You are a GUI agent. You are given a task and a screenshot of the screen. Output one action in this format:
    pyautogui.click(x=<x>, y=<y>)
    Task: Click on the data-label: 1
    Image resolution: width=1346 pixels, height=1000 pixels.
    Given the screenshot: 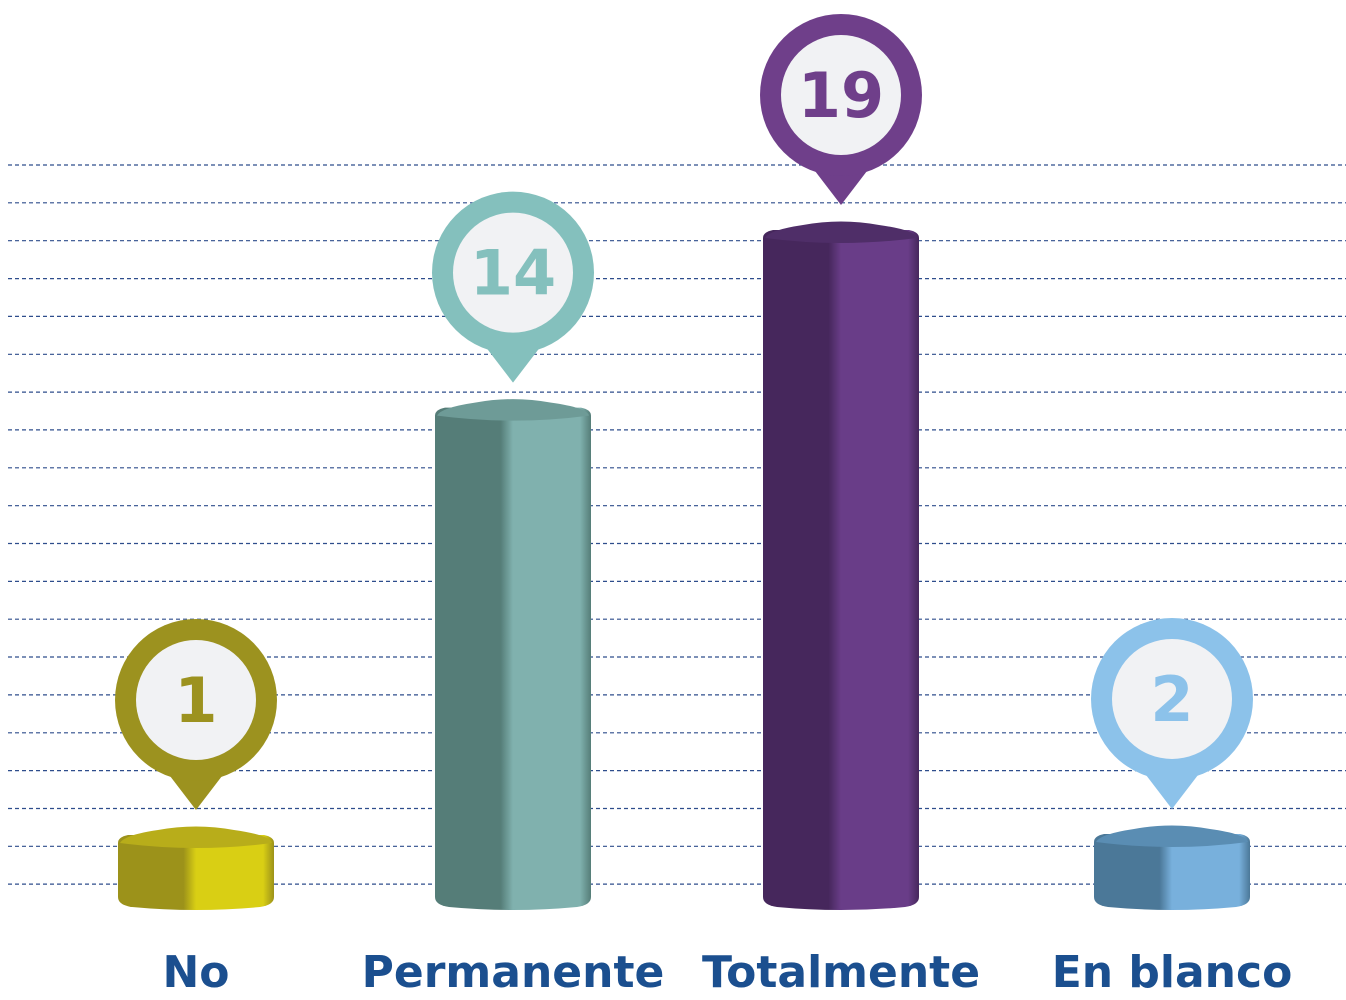 What is the action you would take?
    pyautogui.click(x=195, y=700)
    